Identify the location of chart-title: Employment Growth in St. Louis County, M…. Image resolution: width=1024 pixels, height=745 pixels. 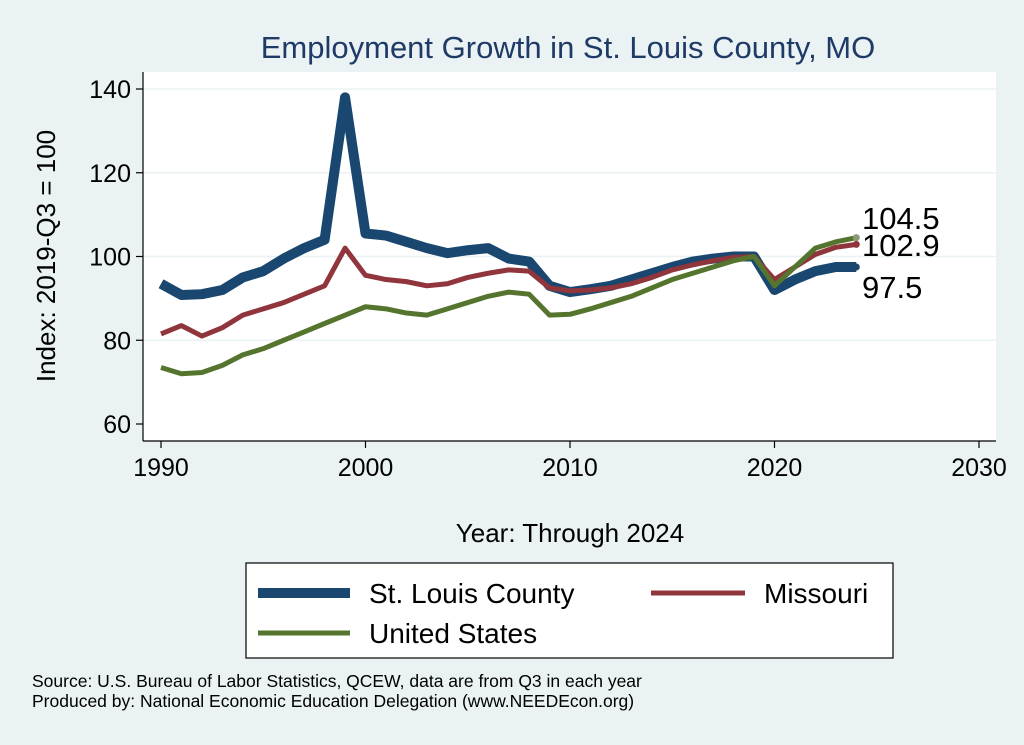
(568, 47).